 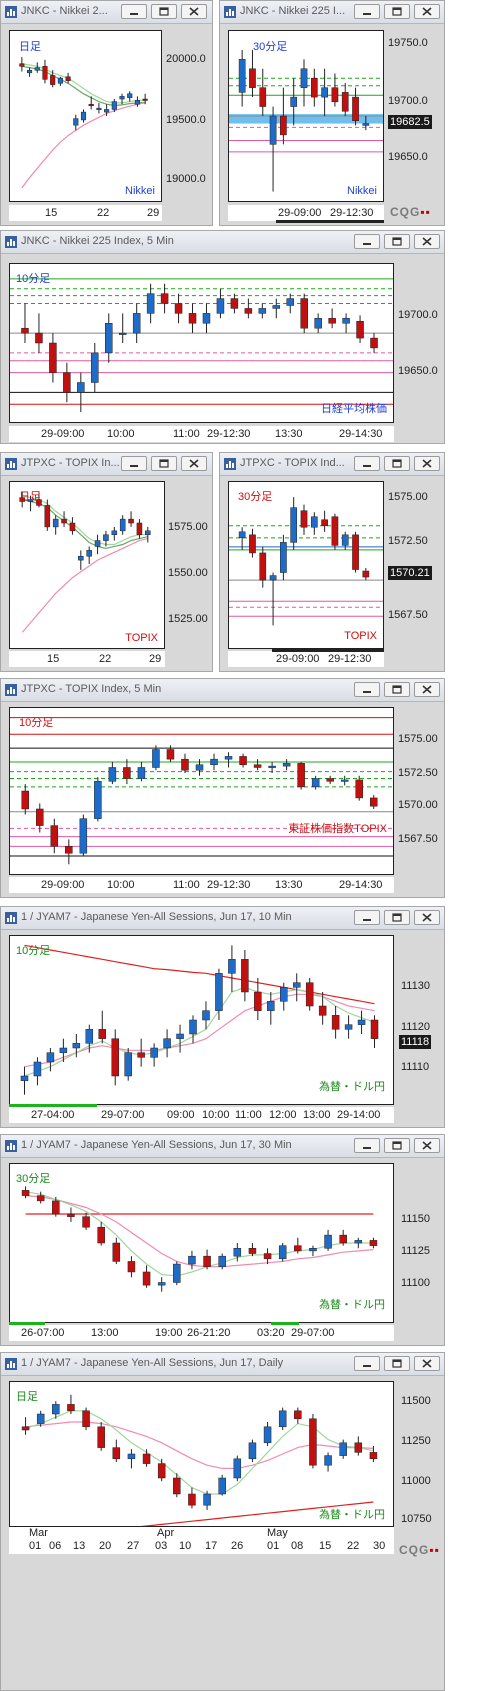 What do you see at coordinates (306, 565) in the screenshot?
I see `plot-area: 30分足 TOPIX` at bounding box center [306, 565].